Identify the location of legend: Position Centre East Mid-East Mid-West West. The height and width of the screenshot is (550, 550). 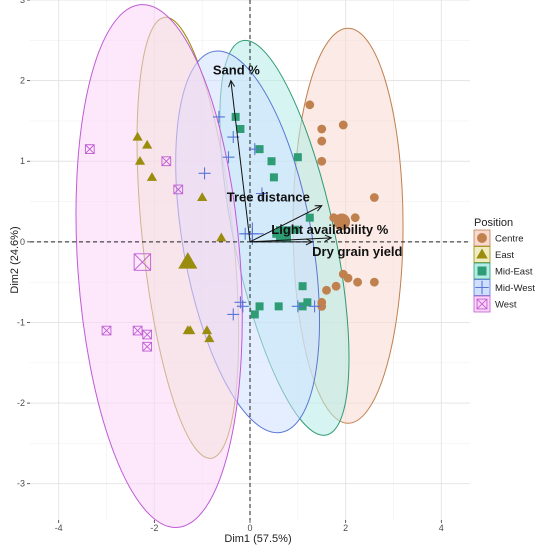
(504, 265).